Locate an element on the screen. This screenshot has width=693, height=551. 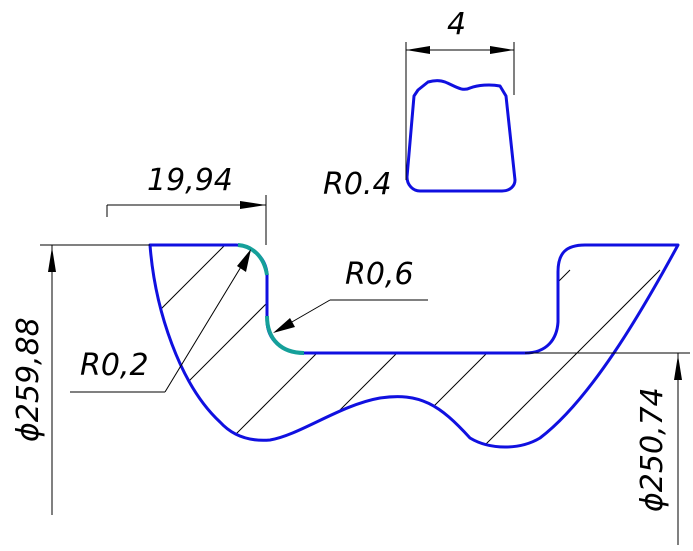
dimension-label-r06: R0,6 is located at coordinates (379, 274).